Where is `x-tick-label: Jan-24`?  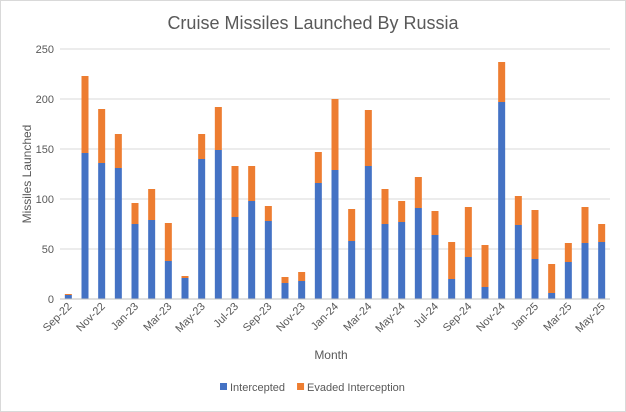 x-tick-label: Jan-24 is located at coordinates (325, 317).